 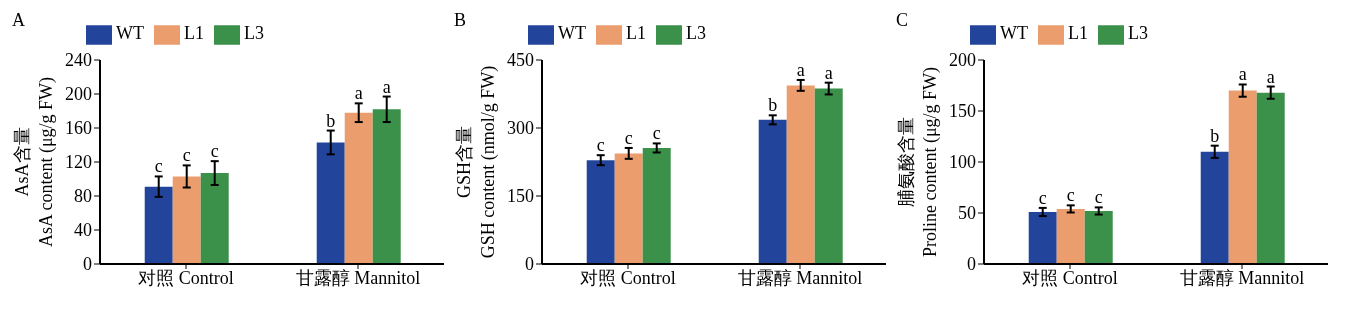 I want to click on chart-title: B, so click(x=460, y=20).